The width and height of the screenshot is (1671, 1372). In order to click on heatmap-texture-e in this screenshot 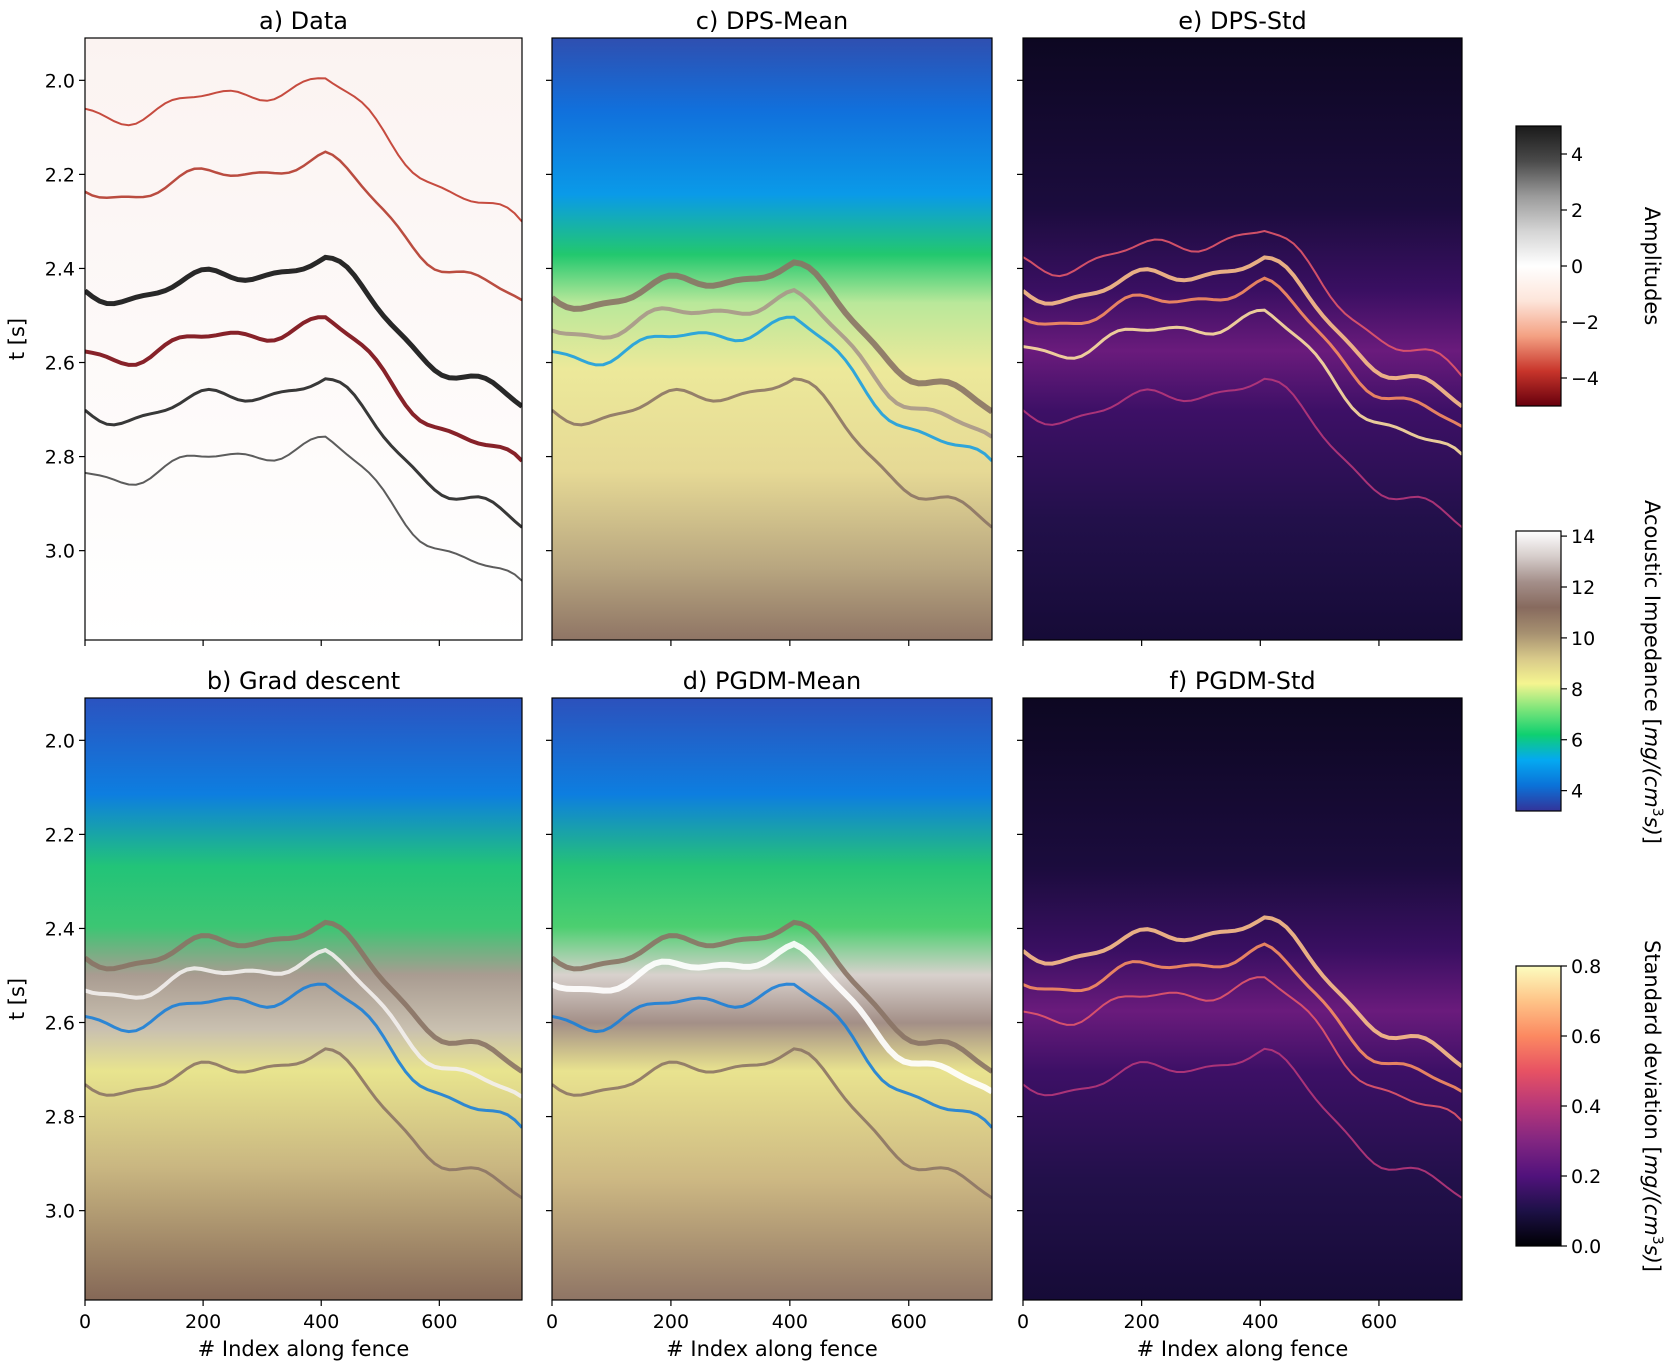, I will do `click(1242, 379)`.